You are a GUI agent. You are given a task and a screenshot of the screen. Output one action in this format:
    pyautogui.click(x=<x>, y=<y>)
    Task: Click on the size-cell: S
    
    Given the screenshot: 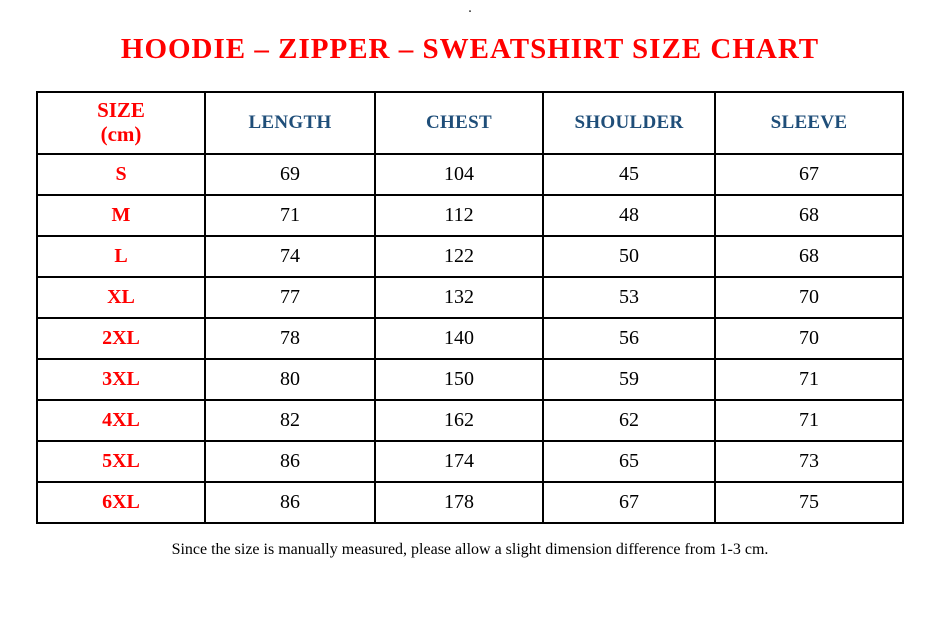 What is the action you would take?
    pyautogui.click(x=121, y=174)
    